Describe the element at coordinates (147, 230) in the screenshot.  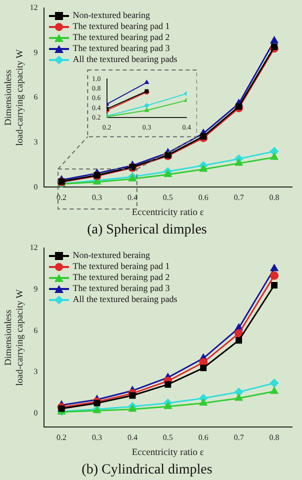
I see `text: (a) Spherical dimples` at that location.